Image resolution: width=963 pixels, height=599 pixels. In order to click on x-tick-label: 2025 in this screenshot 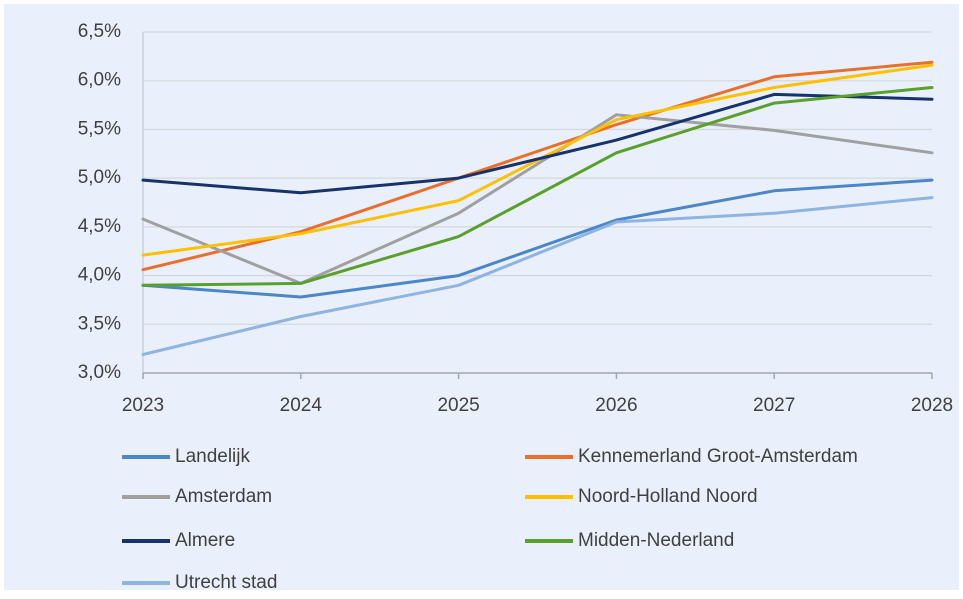, I will do `click(458, 405)`.